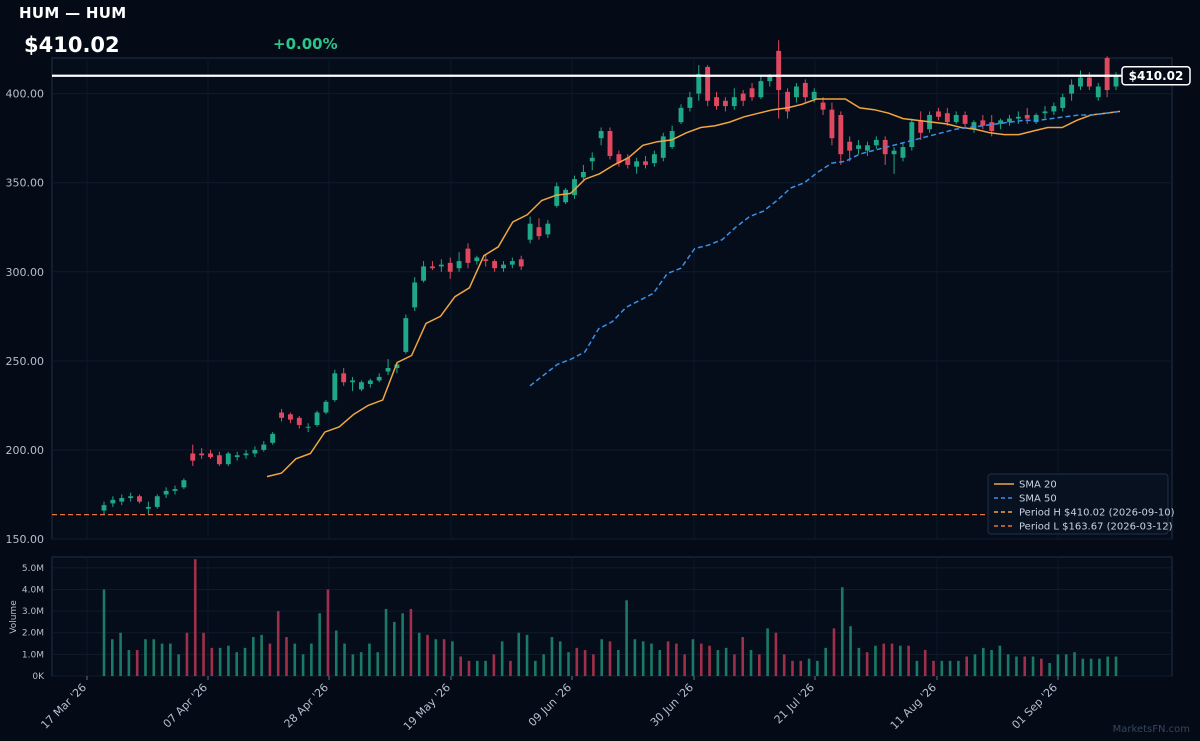  Describe the element at coordinates (1078, 504) in the screenshot. I see `legend-box` at that location.